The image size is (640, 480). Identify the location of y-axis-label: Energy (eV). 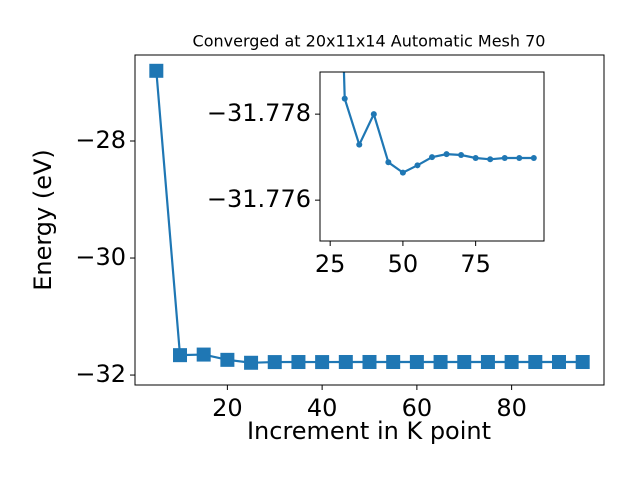
(43, 220).